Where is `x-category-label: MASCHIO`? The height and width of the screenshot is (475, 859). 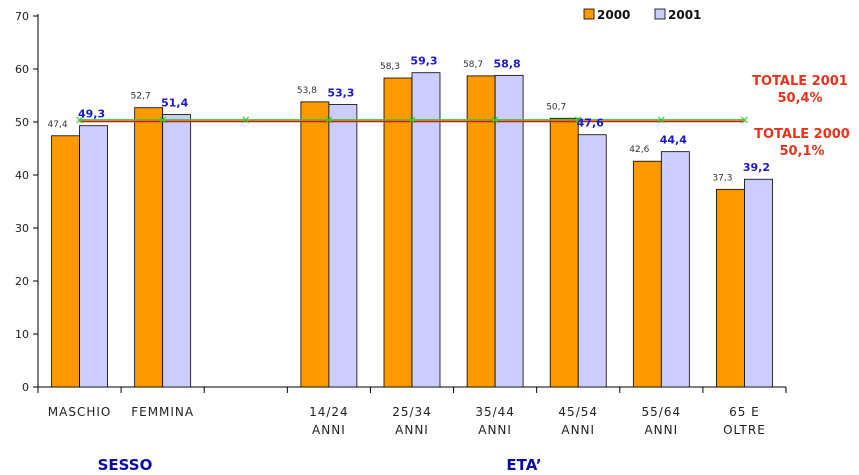
x-category-label: MASCHIO is located at coordinates (80, 412).